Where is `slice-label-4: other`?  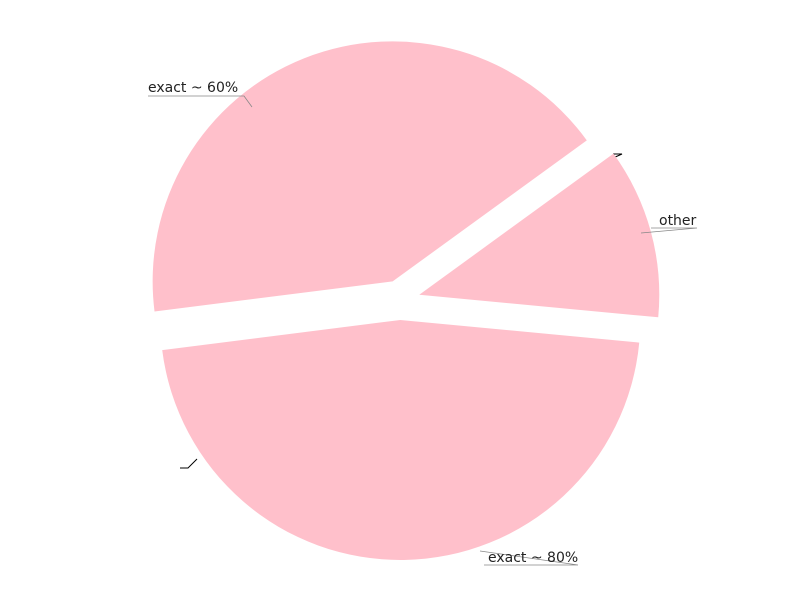 slice-label-4: other is located at coordinates (678, 221).